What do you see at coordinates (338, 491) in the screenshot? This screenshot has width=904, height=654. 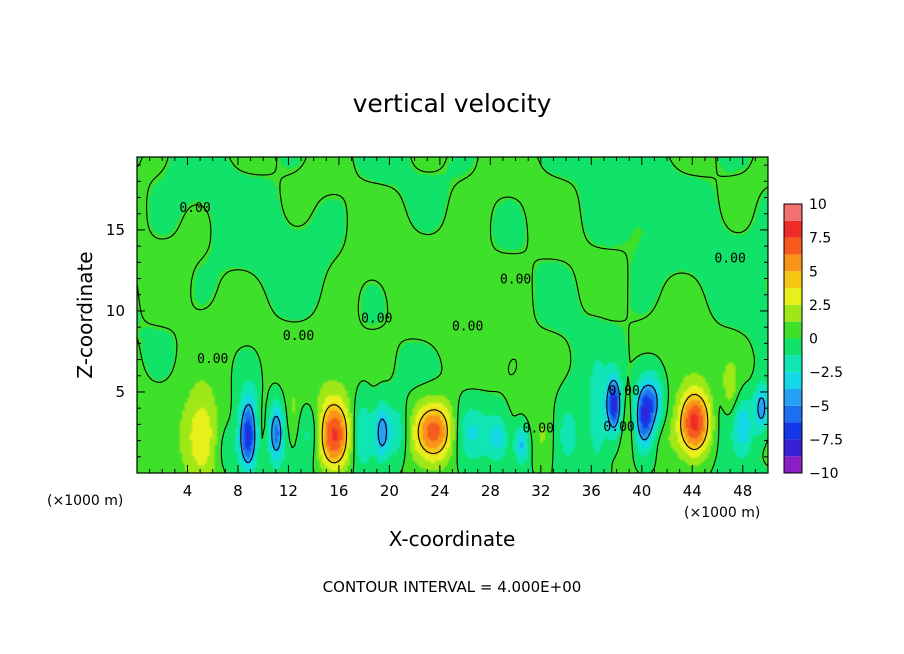 I see `x-tick-label-16: 16` at bounding box center [338, 491].